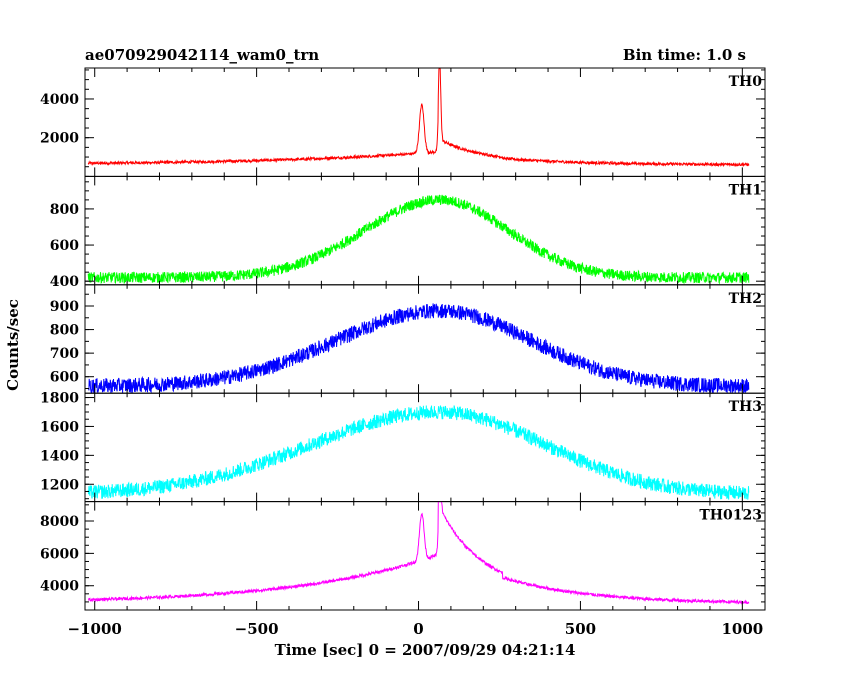 This screenshot has height=680, width=850. What do you see at coordinates (64, 282) in the screenshot?
I see `y-tick-label: 400` at bounding box center [64, 282].